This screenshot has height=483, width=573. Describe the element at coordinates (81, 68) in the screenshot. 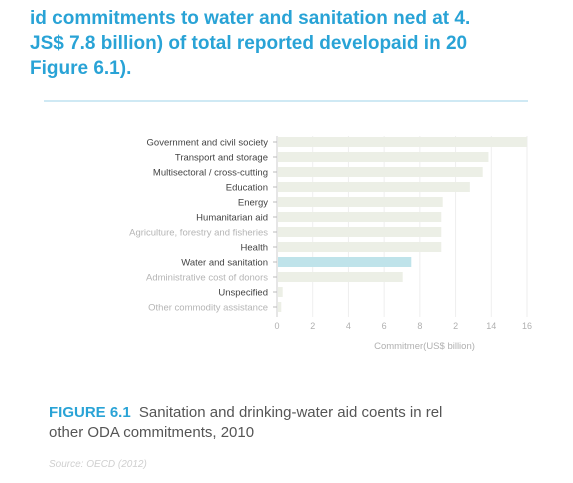

I see `heading-line: Figure 6.1).` at that location.